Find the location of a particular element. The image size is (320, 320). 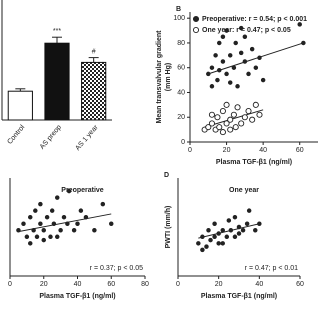

chart-title: One year is located at coordinates (244, 190).